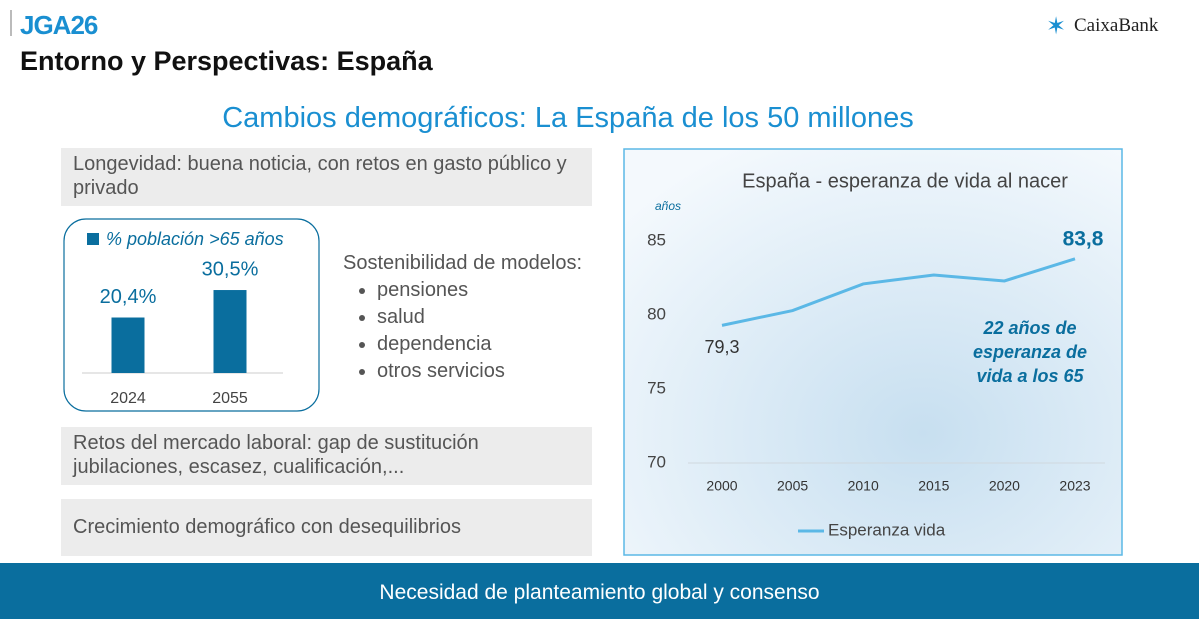 This screenshot has height=623, width=1199. What do you see at coordinates (721, 486) in the screenshot?
I see `x-tick-label: 2000` at bounding box center [721, 486].